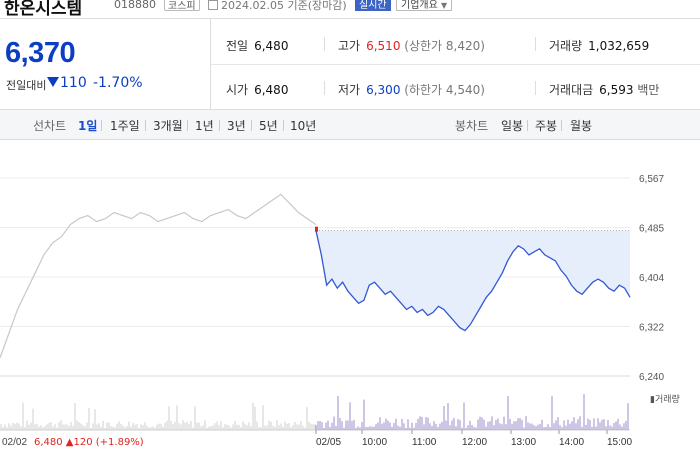 Image resolution: width=700 pixels, height=450 pixels. Describe the element at coordinates (53, 82) in the screenshot. I see `down-triangle-icon` at that location.